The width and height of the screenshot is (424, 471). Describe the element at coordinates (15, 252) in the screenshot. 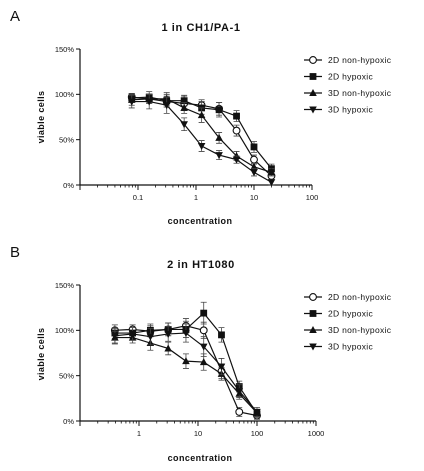

I see `panel-letter: B` at that location.